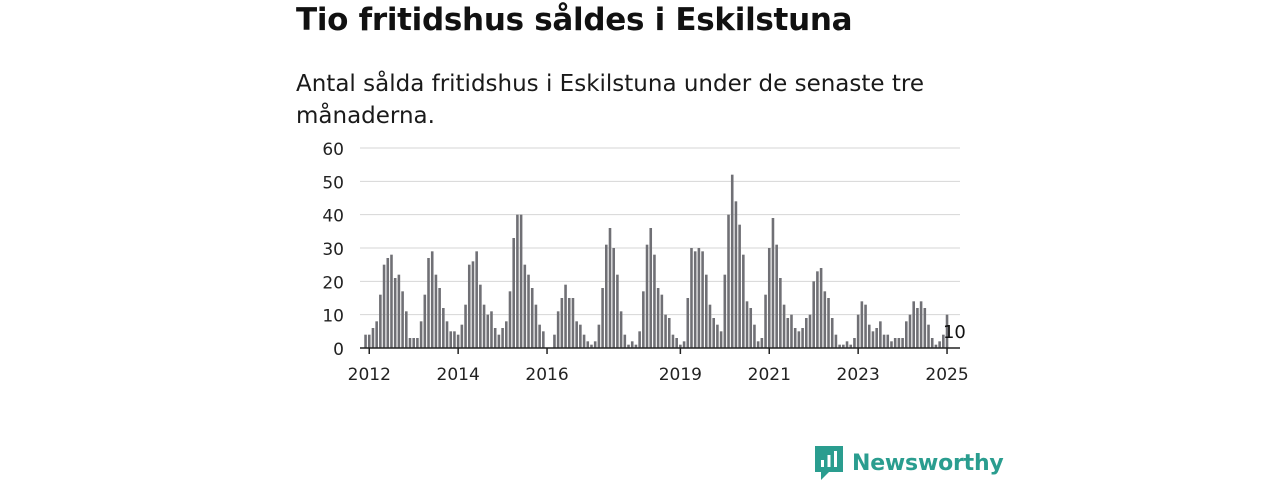  Describe the element at coordinates (333, 250) in the screenshot. I see `y-axis-ticks: 0 10 20 30 40 50 60` at that location.